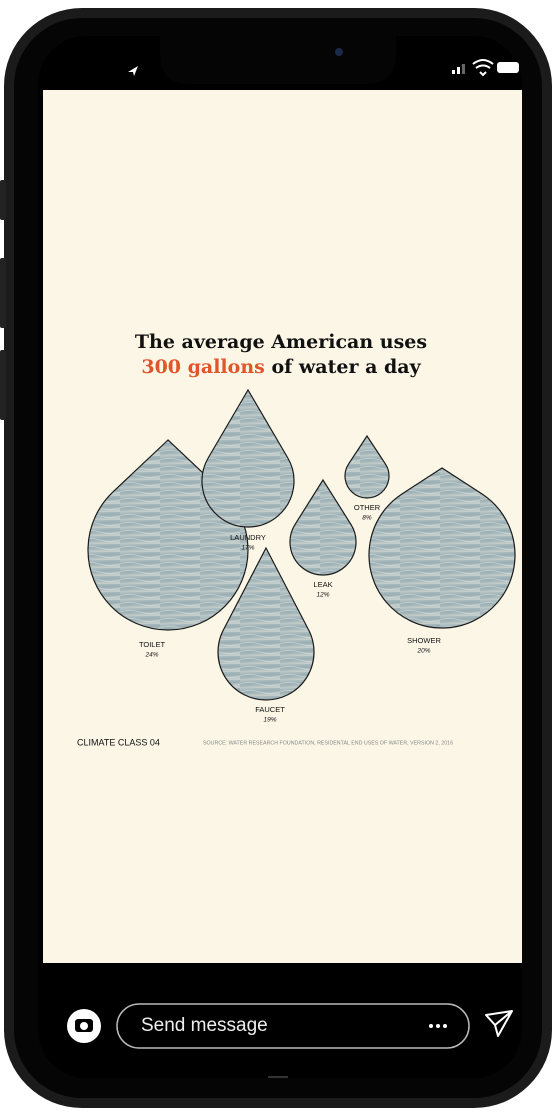 The image size is (556, 1117). I want to click on drop-value: 8%, so click(367, 518).